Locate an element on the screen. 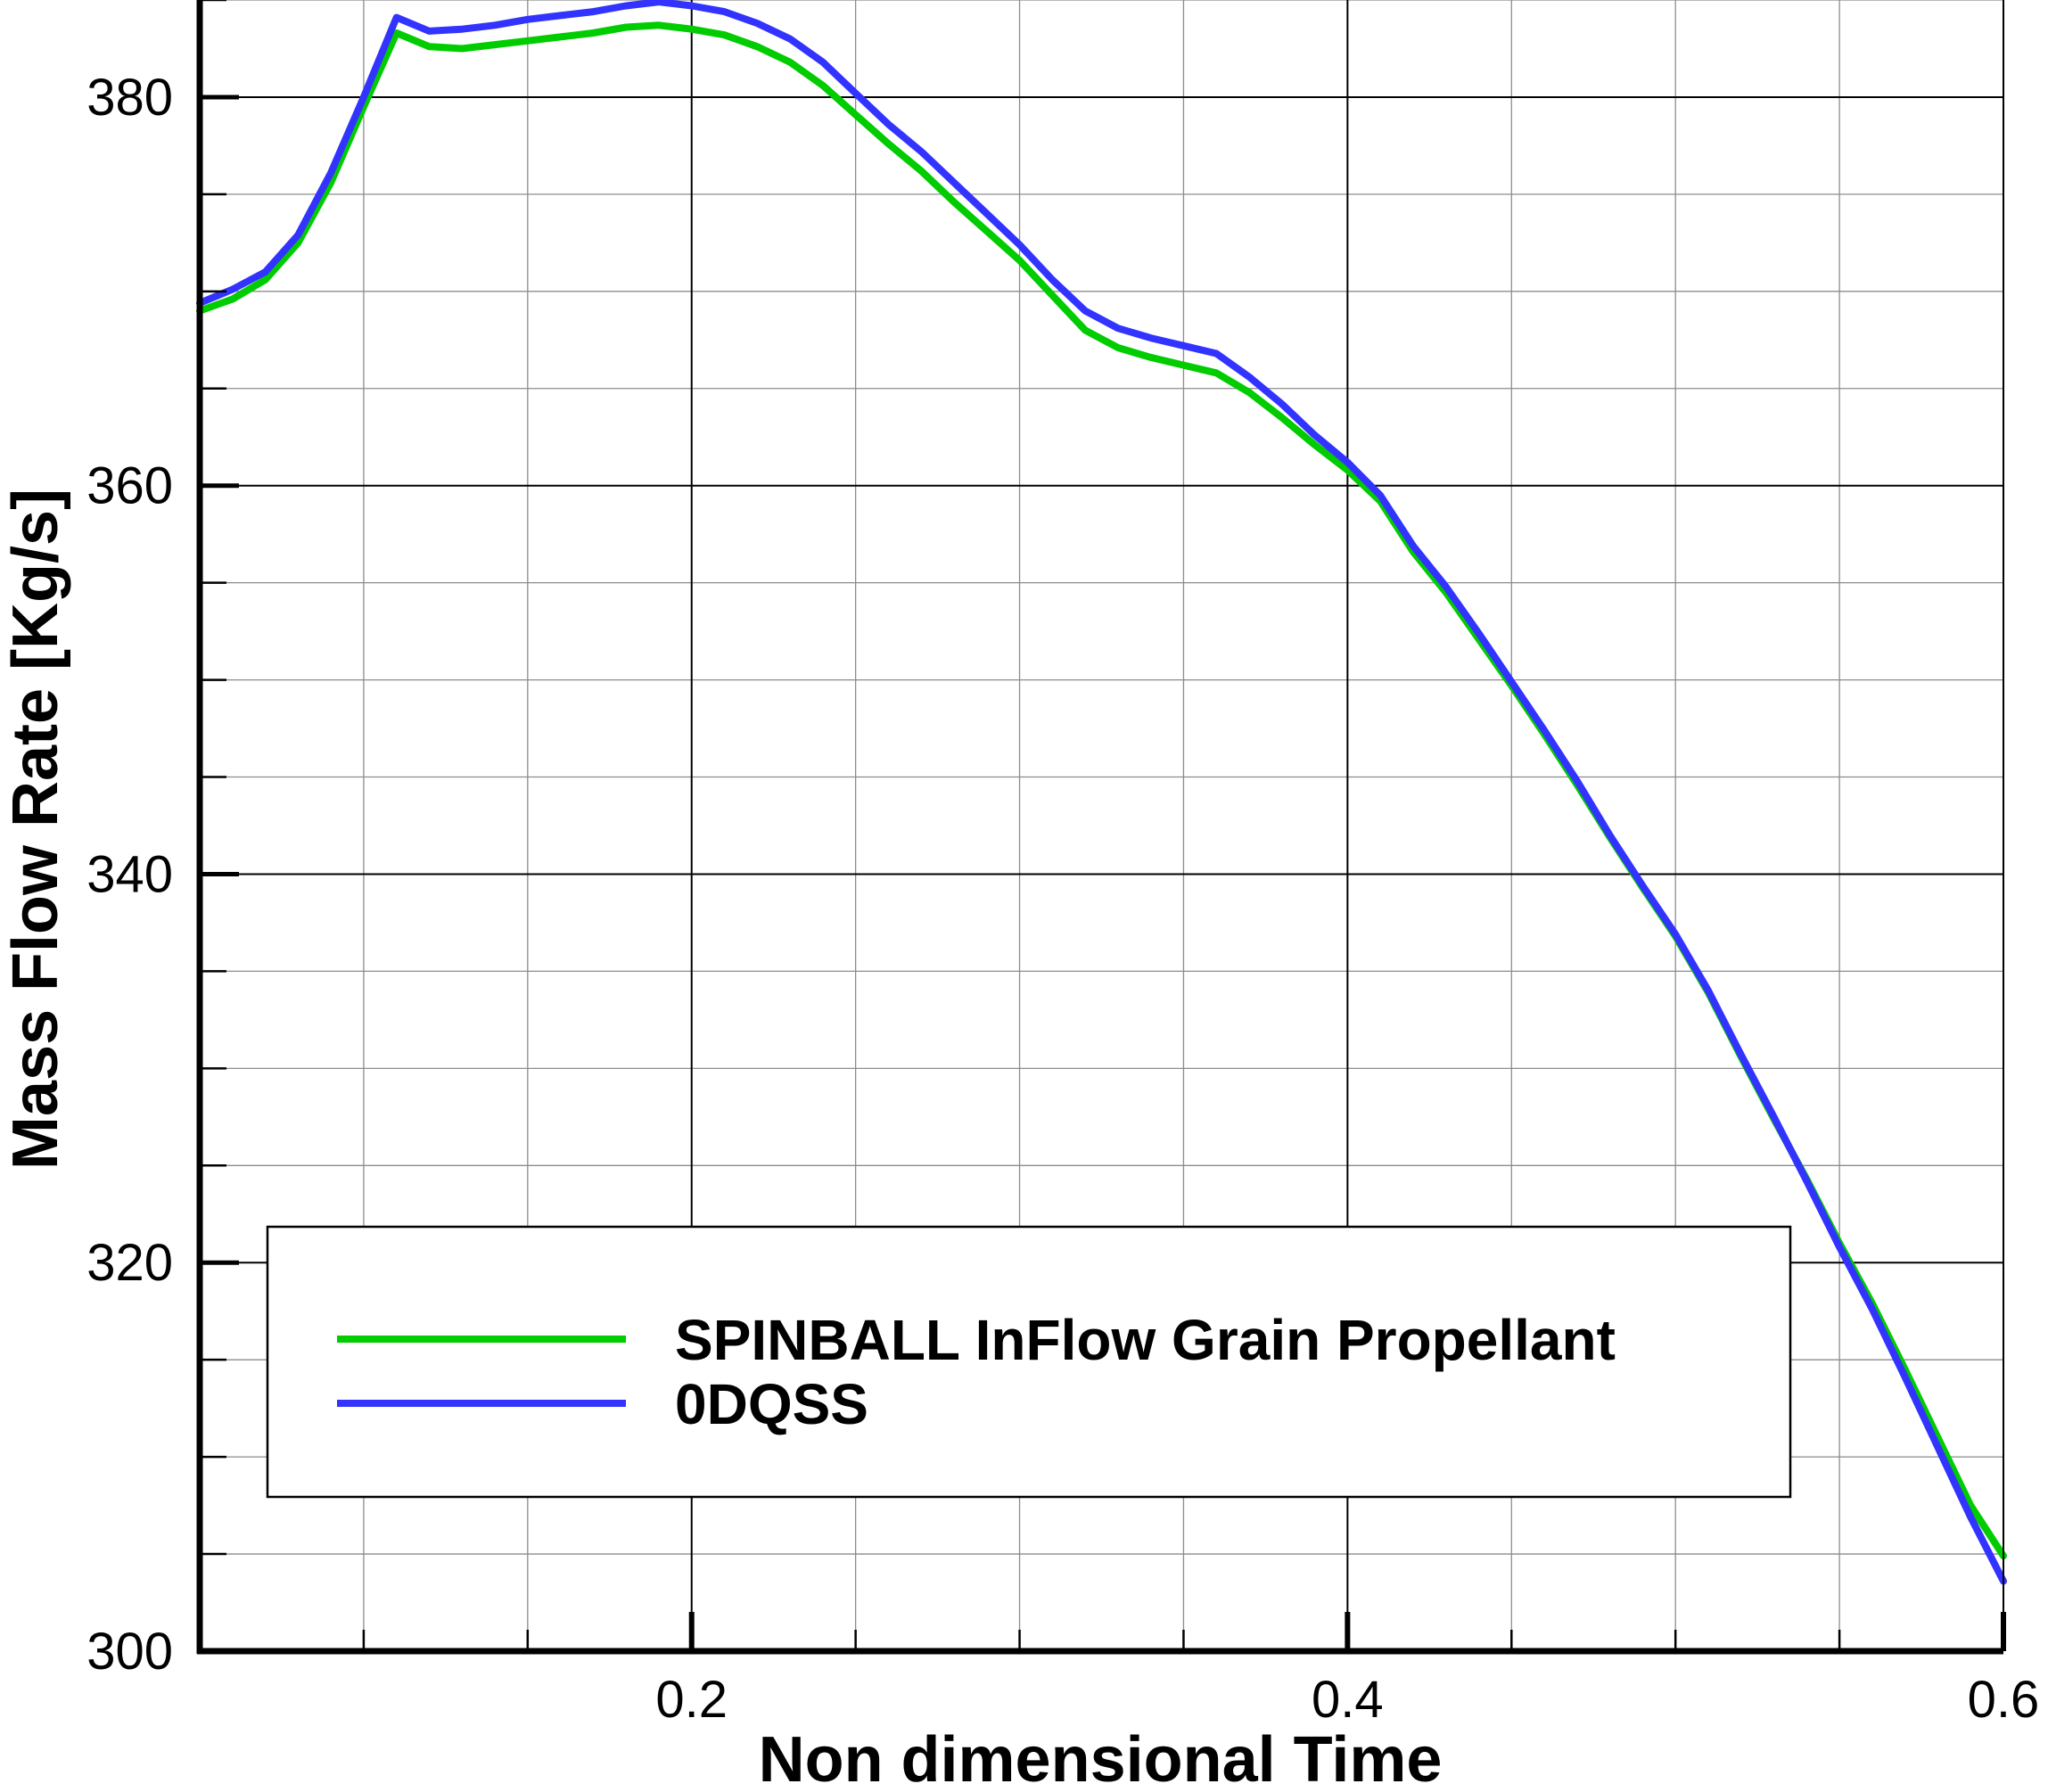 This screenshot has width=2048, height=1792. x-tick-label: 0.6 is located at coordinates (2004, 1700).